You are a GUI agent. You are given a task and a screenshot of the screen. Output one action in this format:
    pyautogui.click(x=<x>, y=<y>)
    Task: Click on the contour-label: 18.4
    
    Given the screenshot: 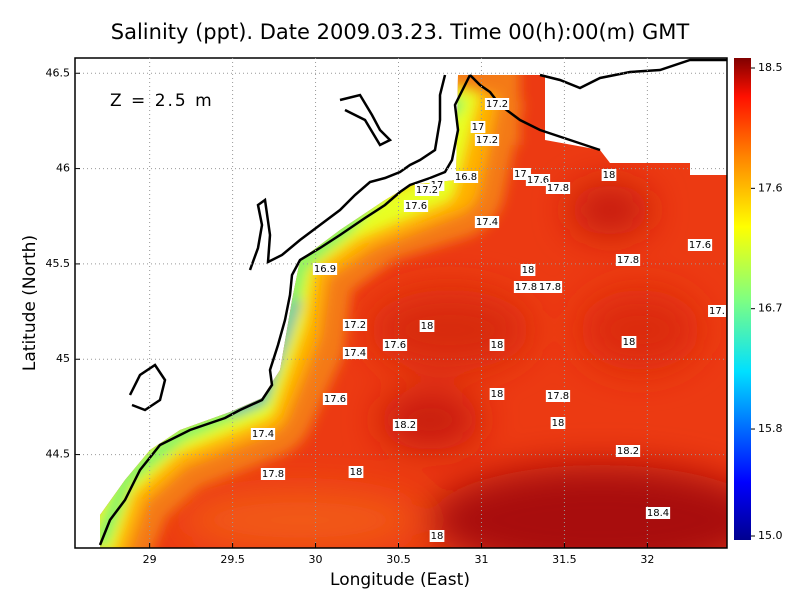 What is the action you would take?
    pyautogui.click(x=658, y=513)
    